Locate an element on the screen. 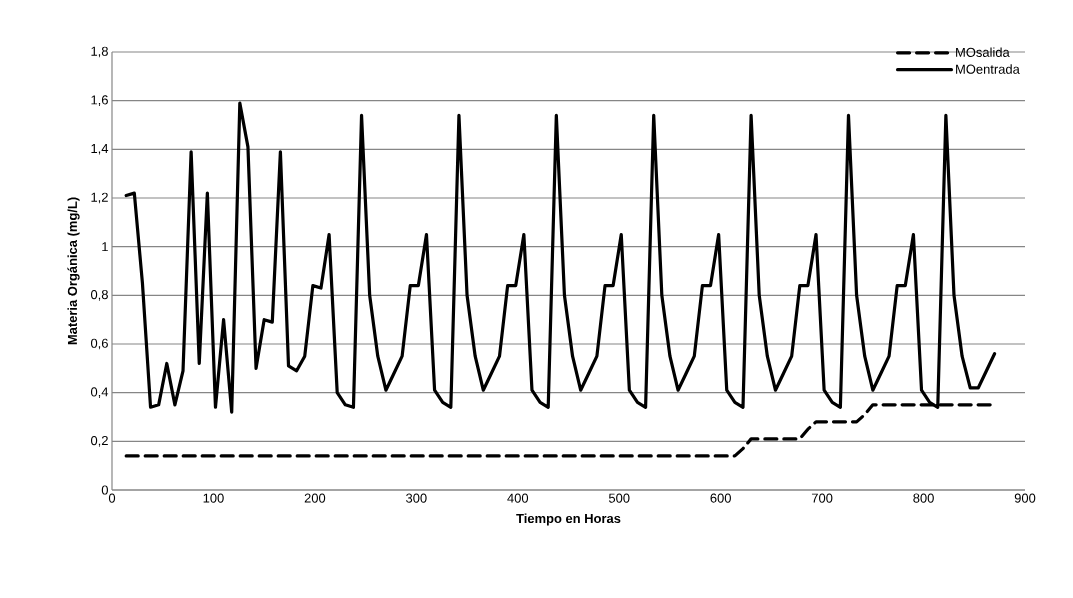  y-tick-label: 0,8 is located at coordinates (99, 295).